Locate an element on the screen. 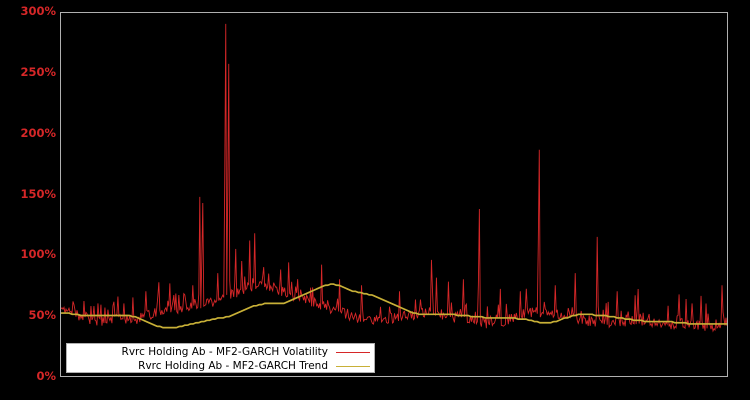 The width and height of the screenshot is (750, 400). legend-item-volatility: Rvrc Holding Ab - MF2-GARCH Volatility is located at coordinates (220, 352).